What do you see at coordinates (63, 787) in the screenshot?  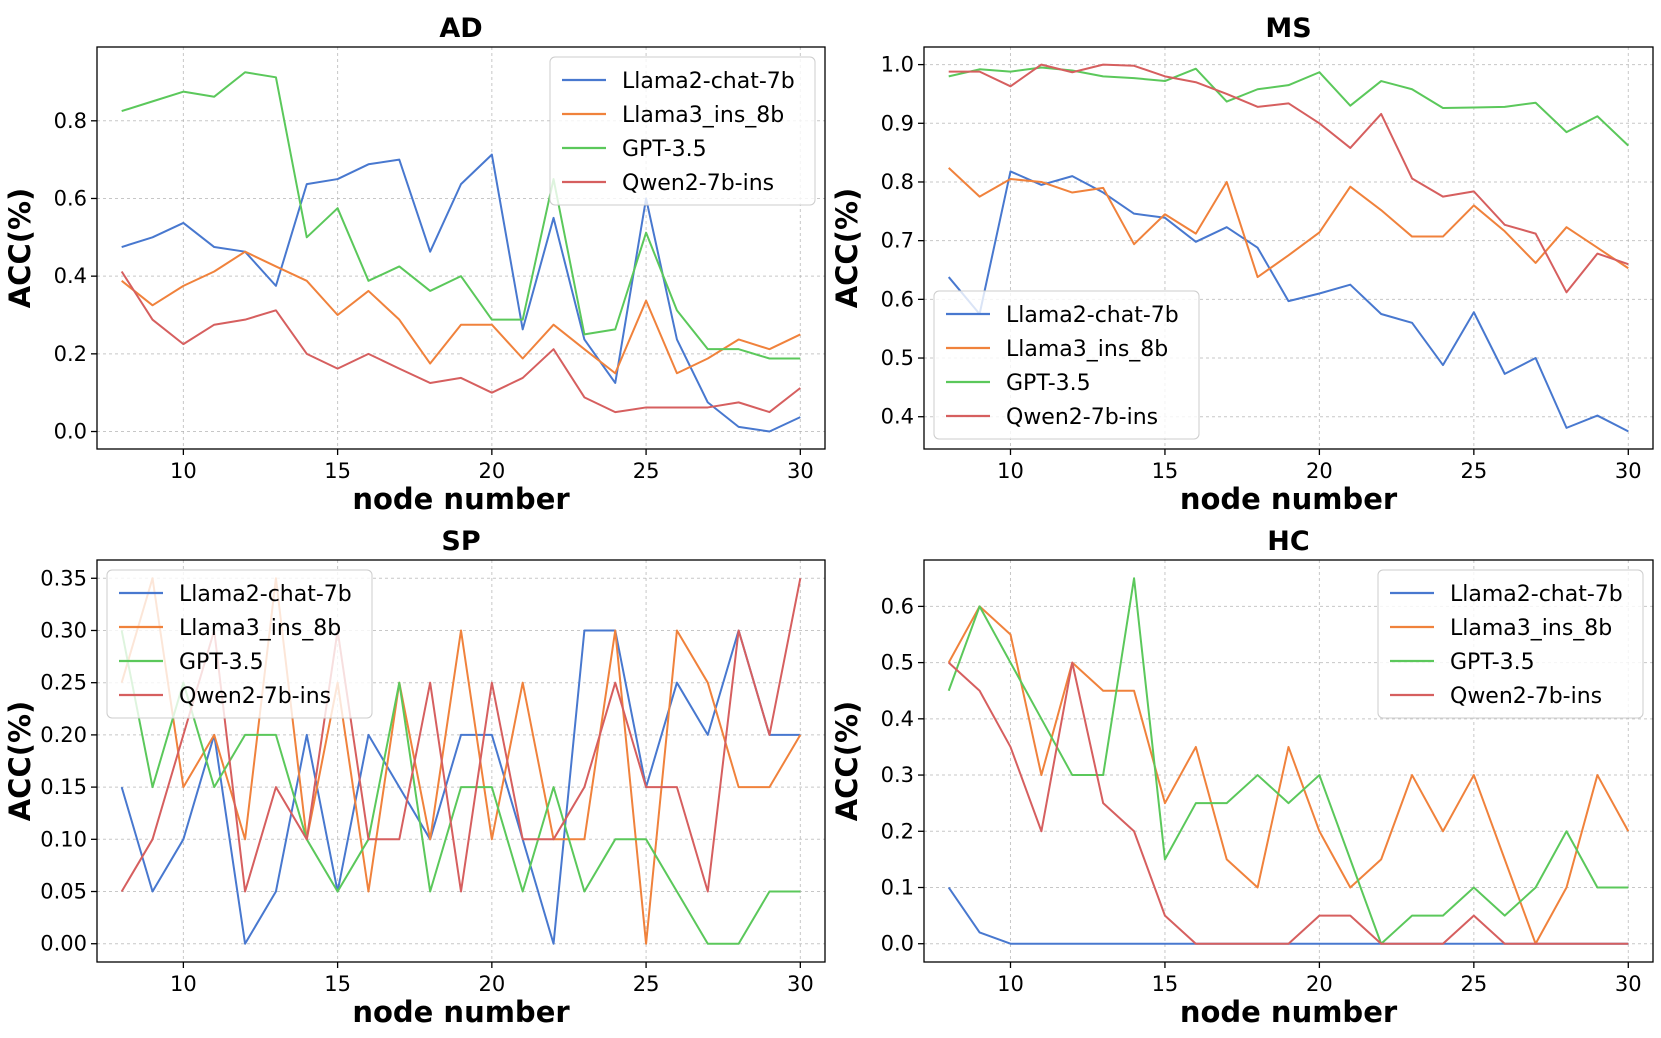 I see `y-tick-label: 0.15` at bounding box center [63, 787].